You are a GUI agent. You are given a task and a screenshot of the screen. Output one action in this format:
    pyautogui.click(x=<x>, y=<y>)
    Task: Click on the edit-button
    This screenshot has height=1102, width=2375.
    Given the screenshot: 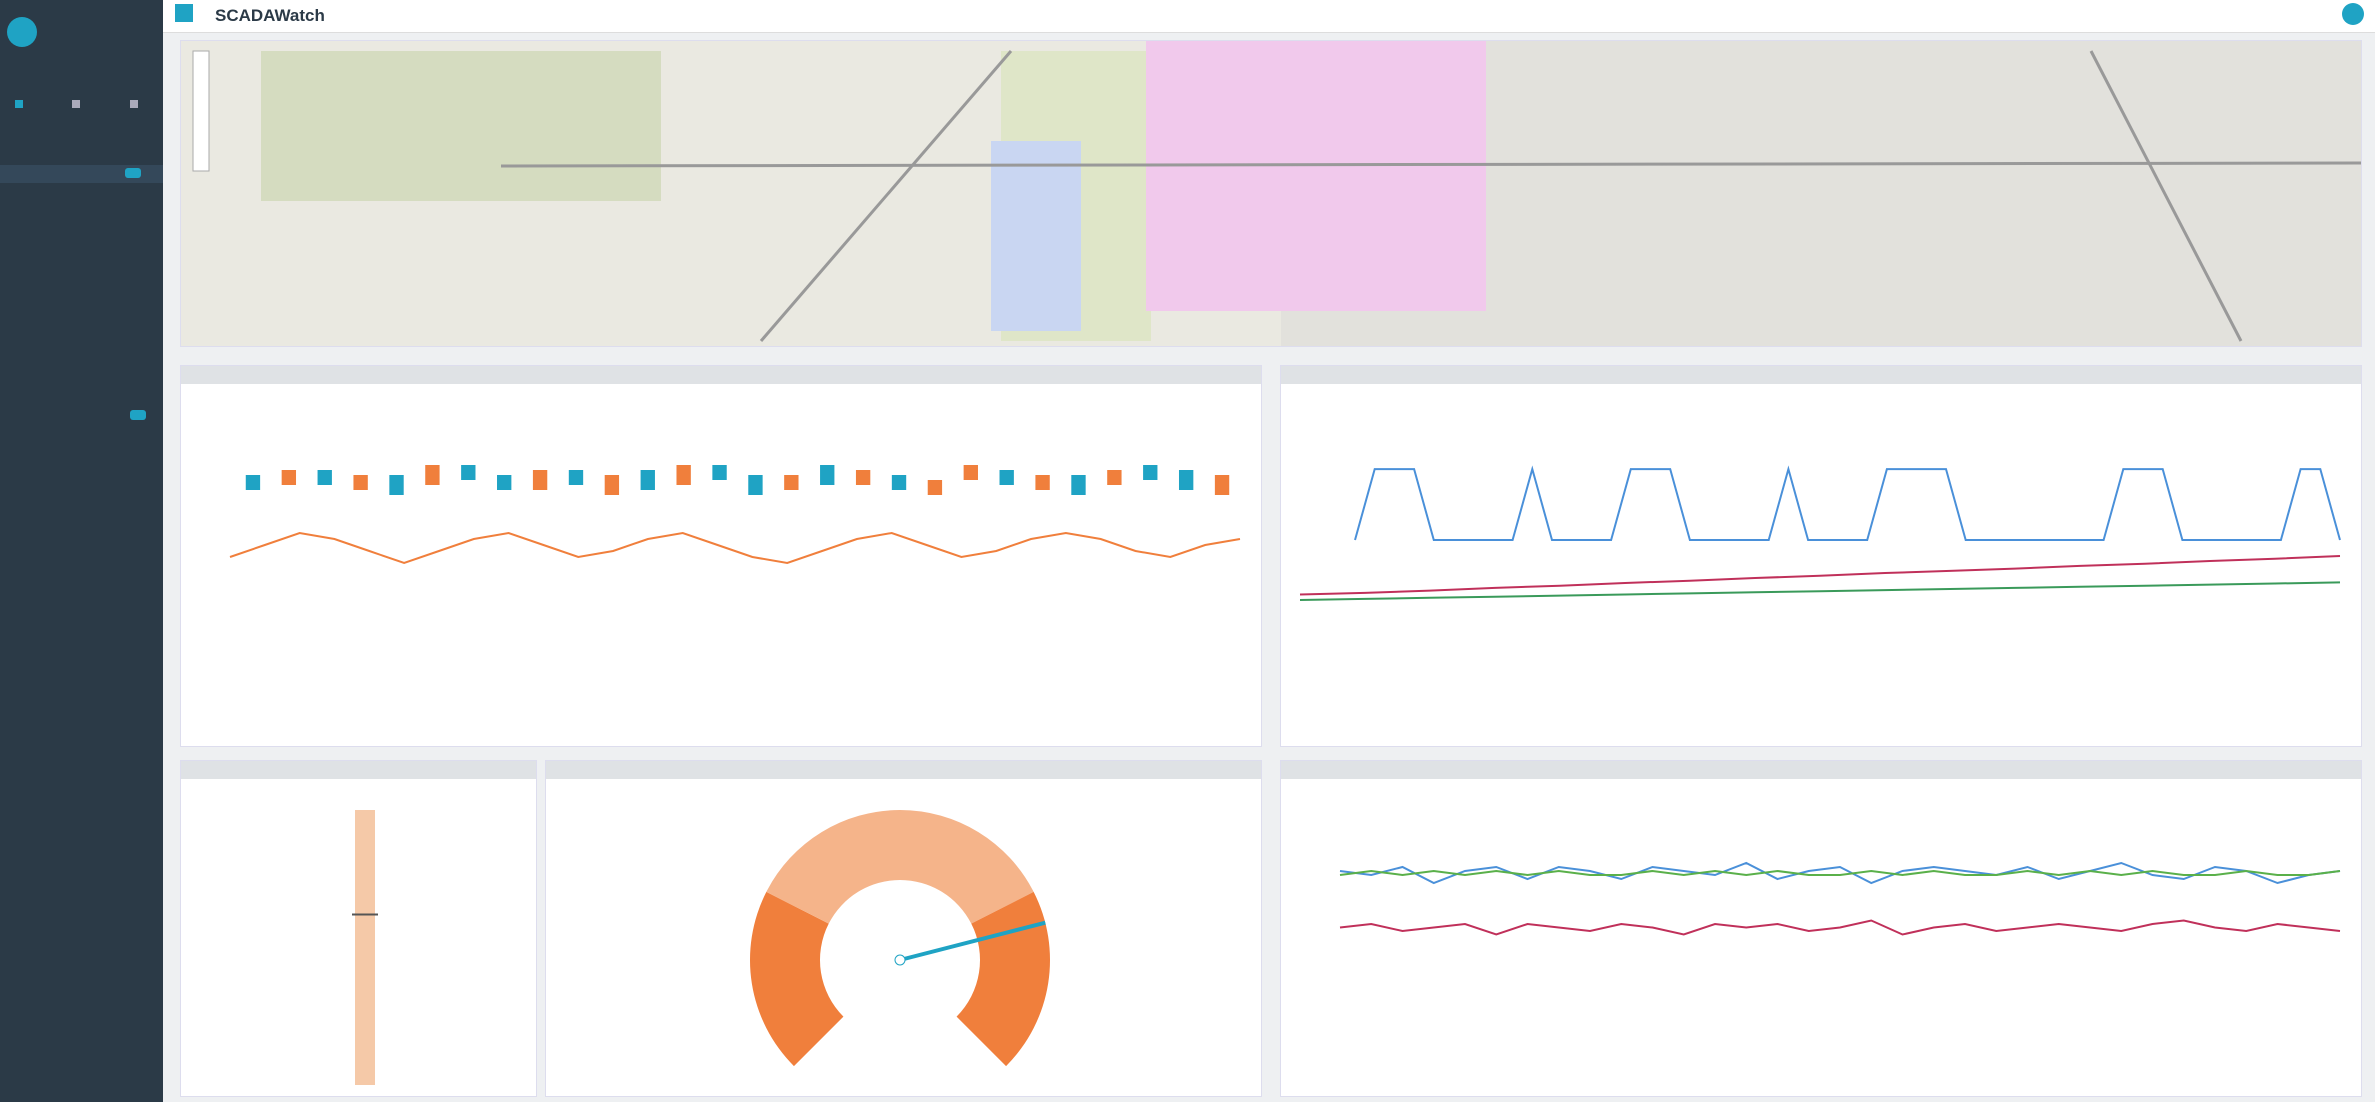 What is the action you would take?
    pyautogui.click(x=2353, y=14)
    